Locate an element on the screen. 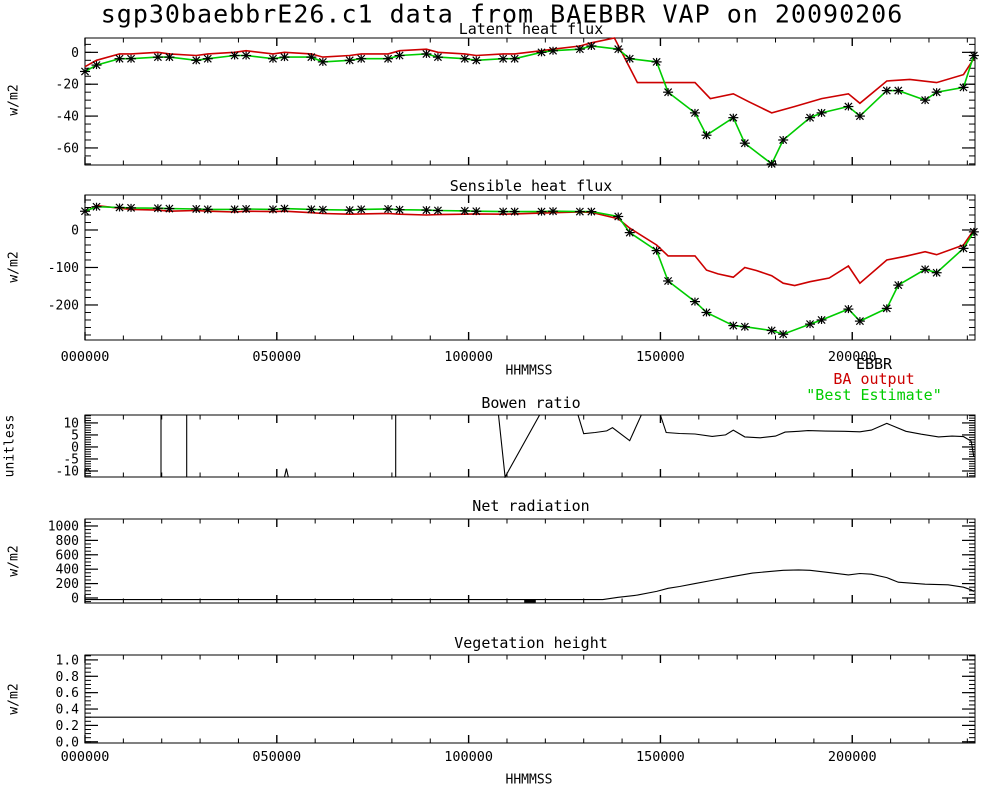 This screenshot has height=800, width=1000. sensible-heat-flux-series-ba-output is located at coordinates (529, 245).